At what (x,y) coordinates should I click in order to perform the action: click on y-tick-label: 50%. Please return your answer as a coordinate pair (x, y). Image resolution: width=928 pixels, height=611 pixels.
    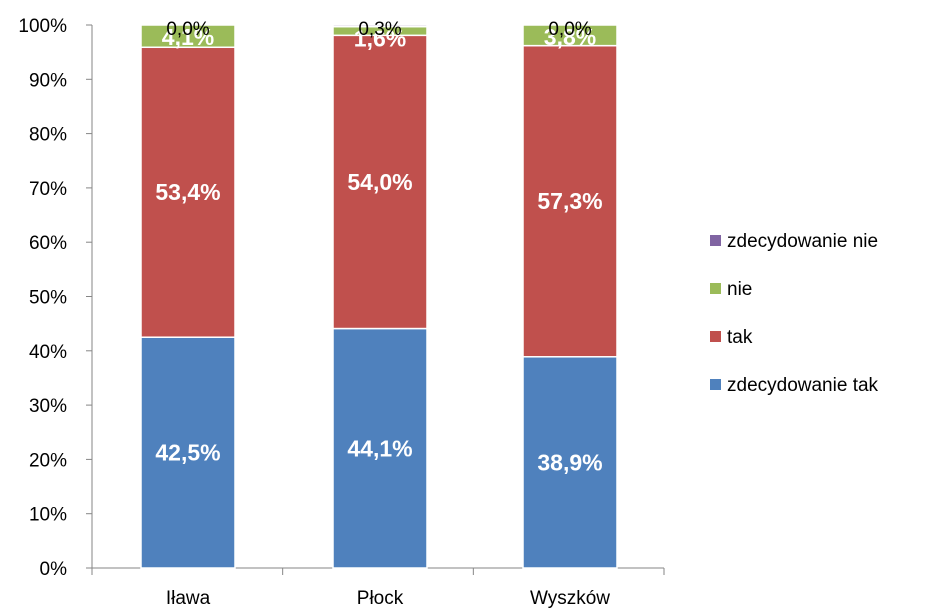
    Looking at the image, I should click on (48, 298).